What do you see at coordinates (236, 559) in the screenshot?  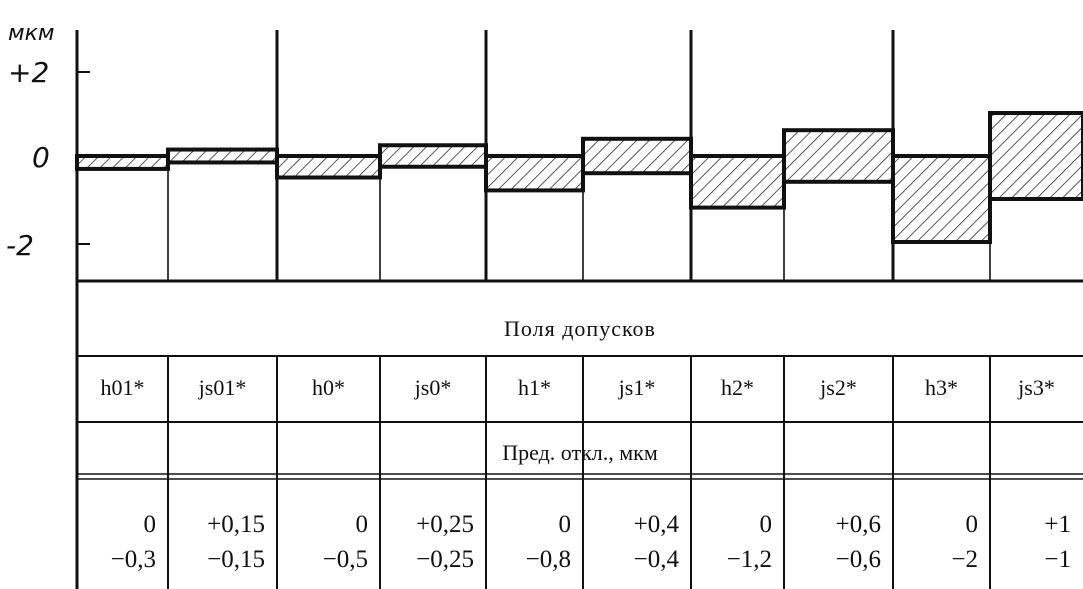 I see `lower-deviation-cell: −0,15` at bounding box center [236, 559].